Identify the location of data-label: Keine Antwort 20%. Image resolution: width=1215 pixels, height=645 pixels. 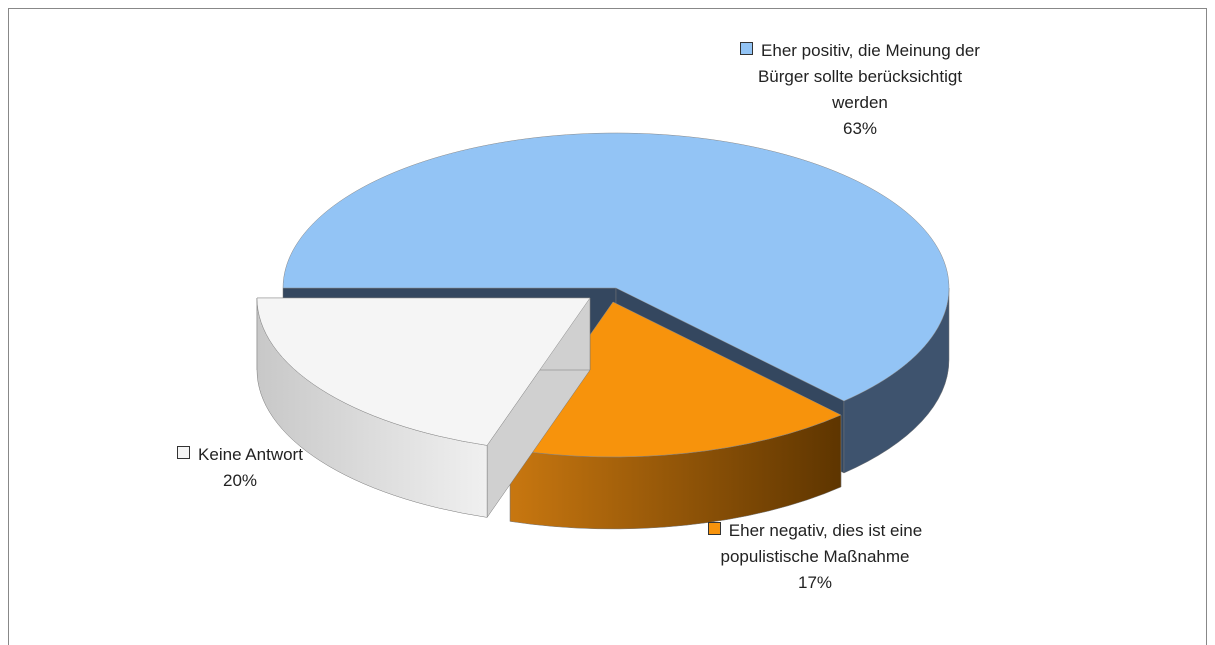
(240, 468).